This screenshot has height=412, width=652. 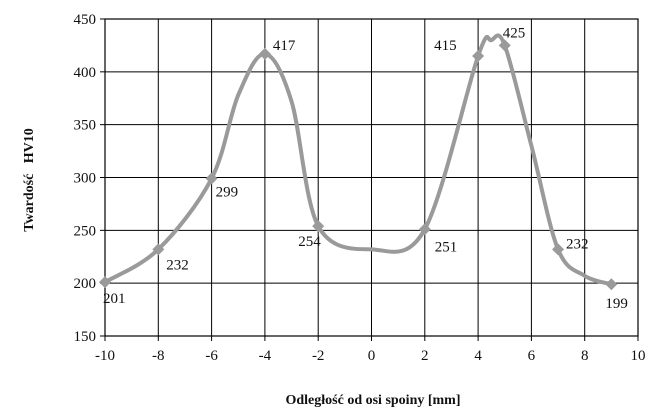 I want to click on y-tick-label: 350, so click(x=85, y=126).